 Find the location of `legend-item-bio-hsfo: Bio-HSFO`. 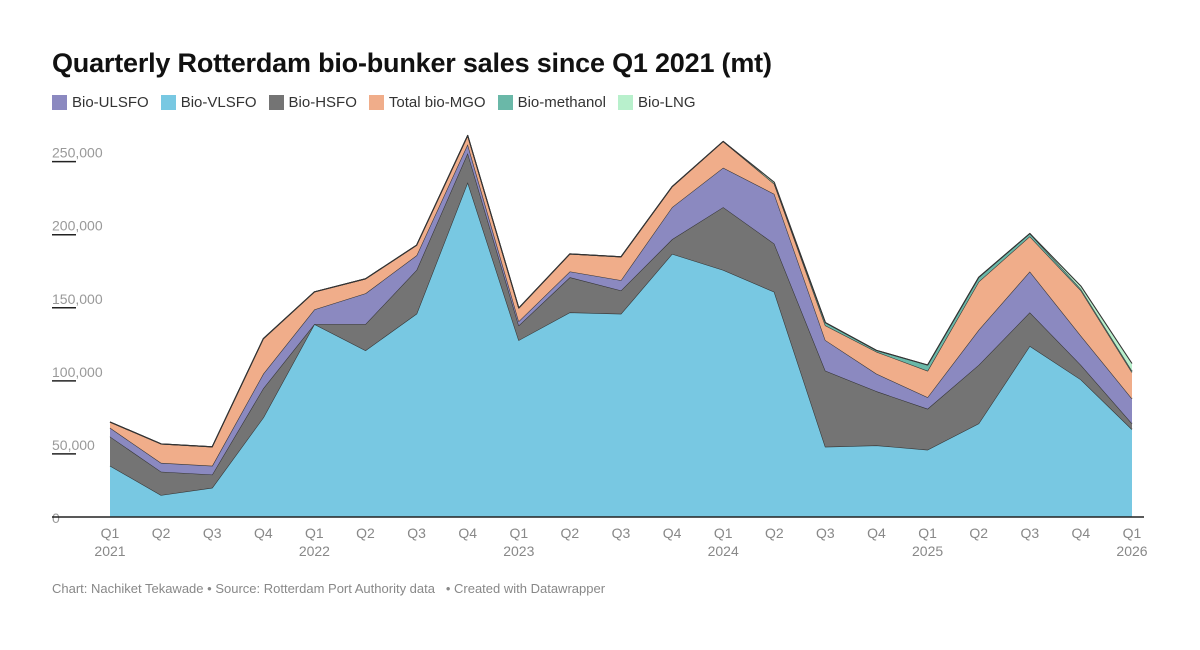

legend-item-bio-hsfo: Bio-HSFO is located at coordinates (312, 102).